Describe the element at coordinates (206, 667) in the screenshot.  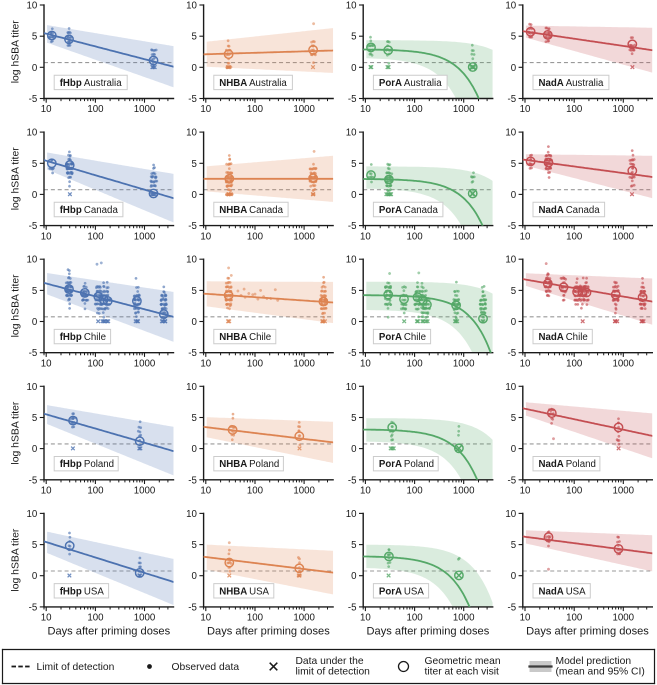
I see `svg-text: Observed data` at that location.